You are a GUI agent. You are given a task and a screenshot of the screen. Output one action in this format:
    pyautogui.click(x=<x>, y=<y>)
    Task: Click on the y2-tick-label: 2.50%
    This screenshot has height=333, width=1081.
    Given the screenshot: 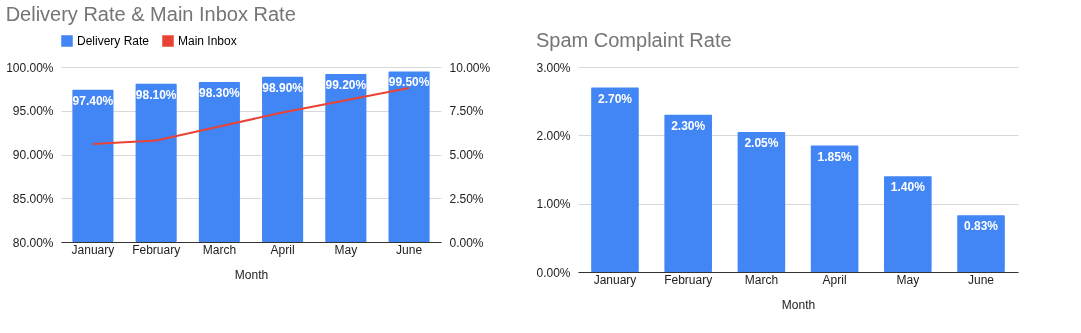 What is the action you would take?
    pyautogui.click(x=466, y=198)
    